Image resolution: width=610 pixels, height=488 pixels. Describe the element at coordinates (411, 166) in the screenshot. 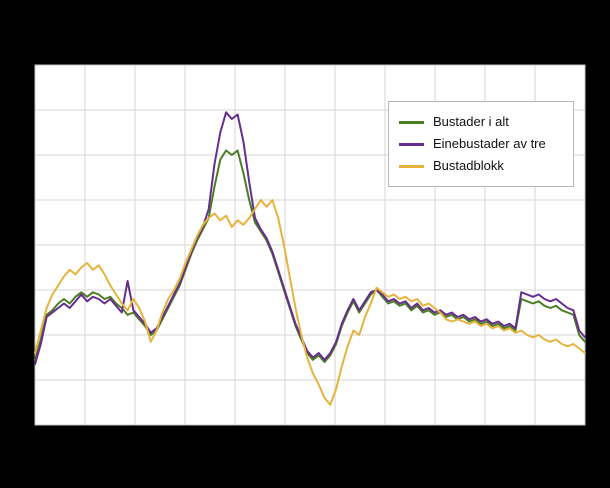

I see `legend-line-swatch-yellow` at that location.